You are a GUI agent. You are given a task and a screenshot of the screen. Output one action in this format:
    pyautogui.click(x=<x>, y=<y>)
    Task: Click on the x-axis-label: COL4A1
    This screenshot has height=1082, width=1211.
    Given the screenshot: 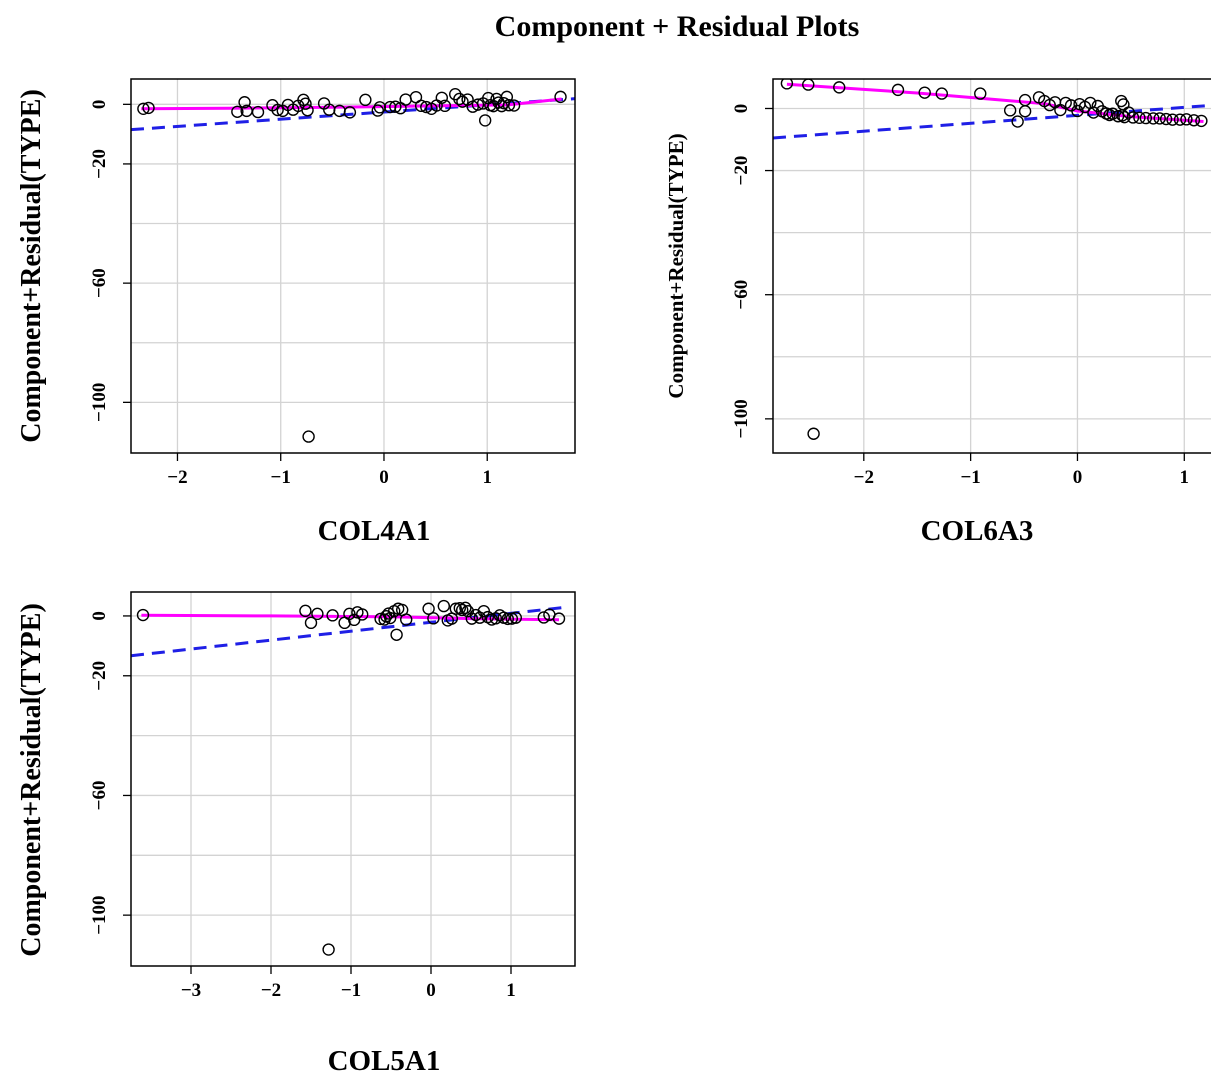 What is the action you would take?
    pyautogui.click(x=374, y=531)
    